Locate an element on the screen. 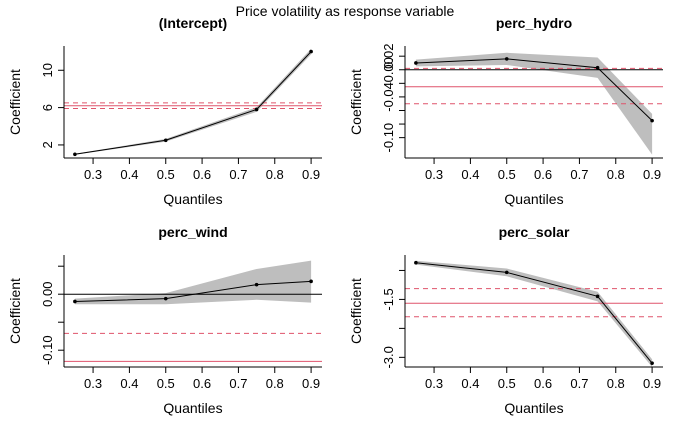 The image size is (681, 429). y-tick-label: 2 is located at coordinates (47, 144).